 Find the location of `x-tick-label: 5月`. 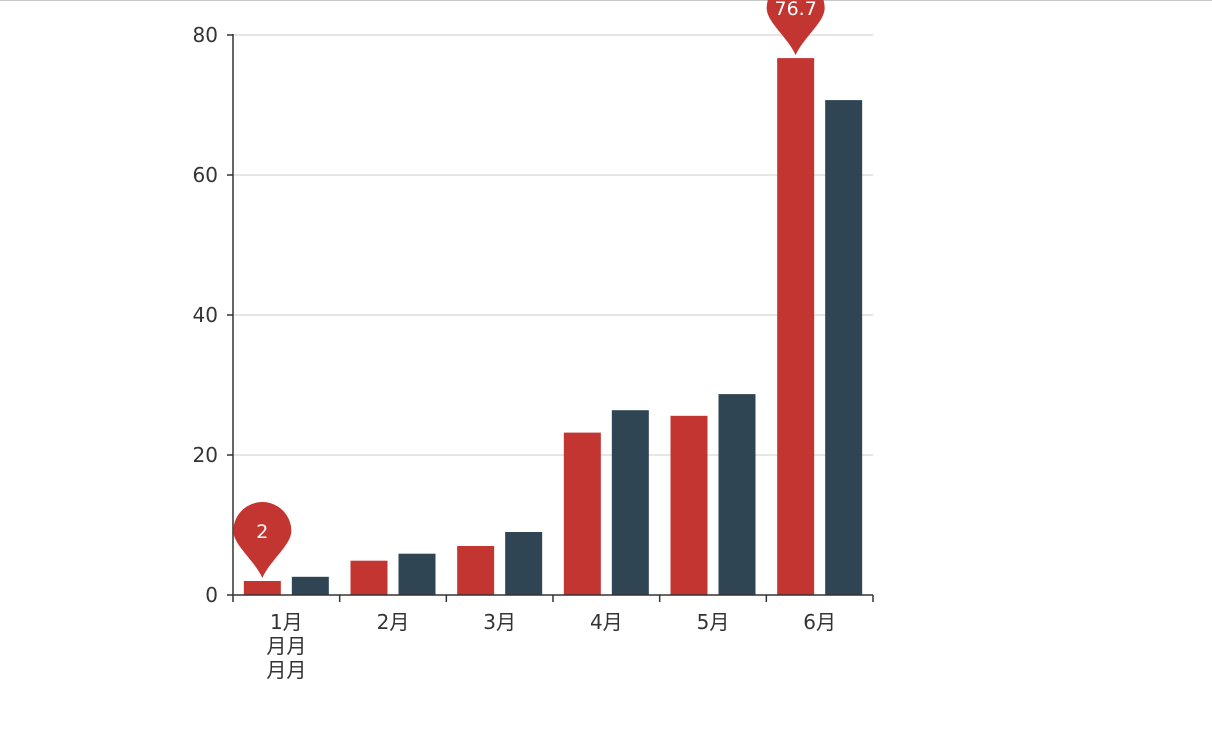

x-tick-label: 5月 is located at coordinates (713, 622).